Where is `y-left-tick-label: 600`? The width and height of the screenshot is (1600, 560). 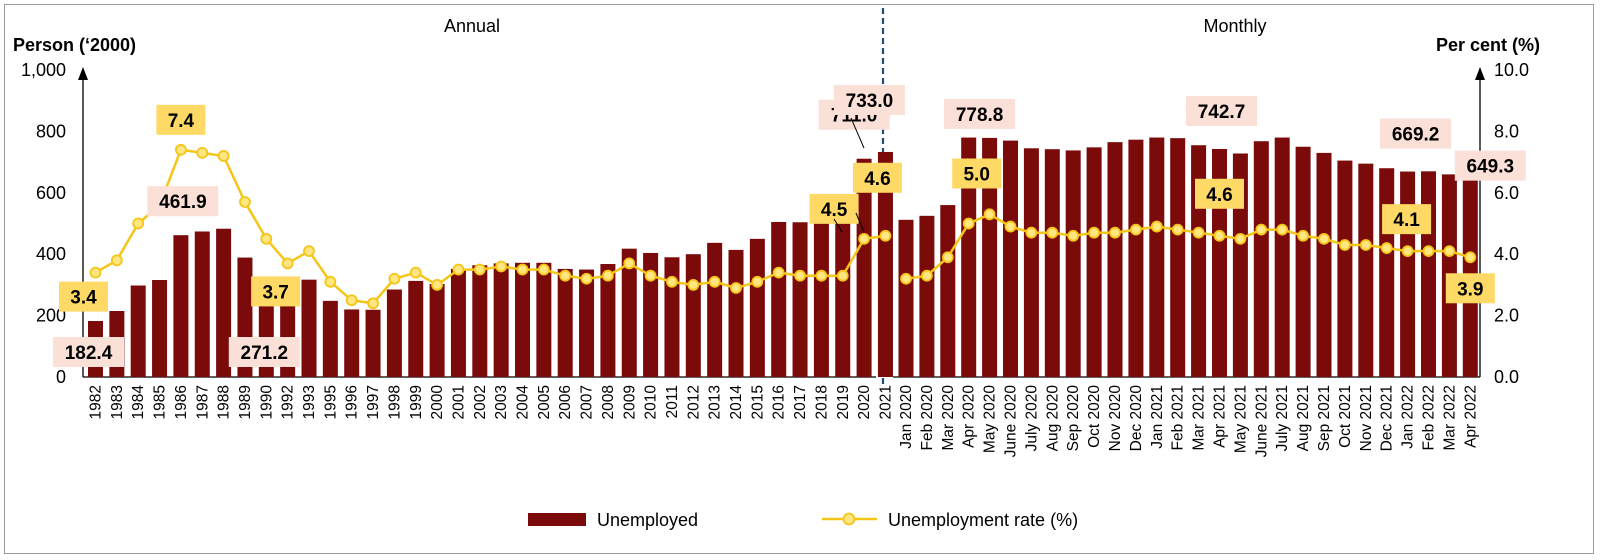
y-left-tick-label: 600 is located at coordinates (51, 193).